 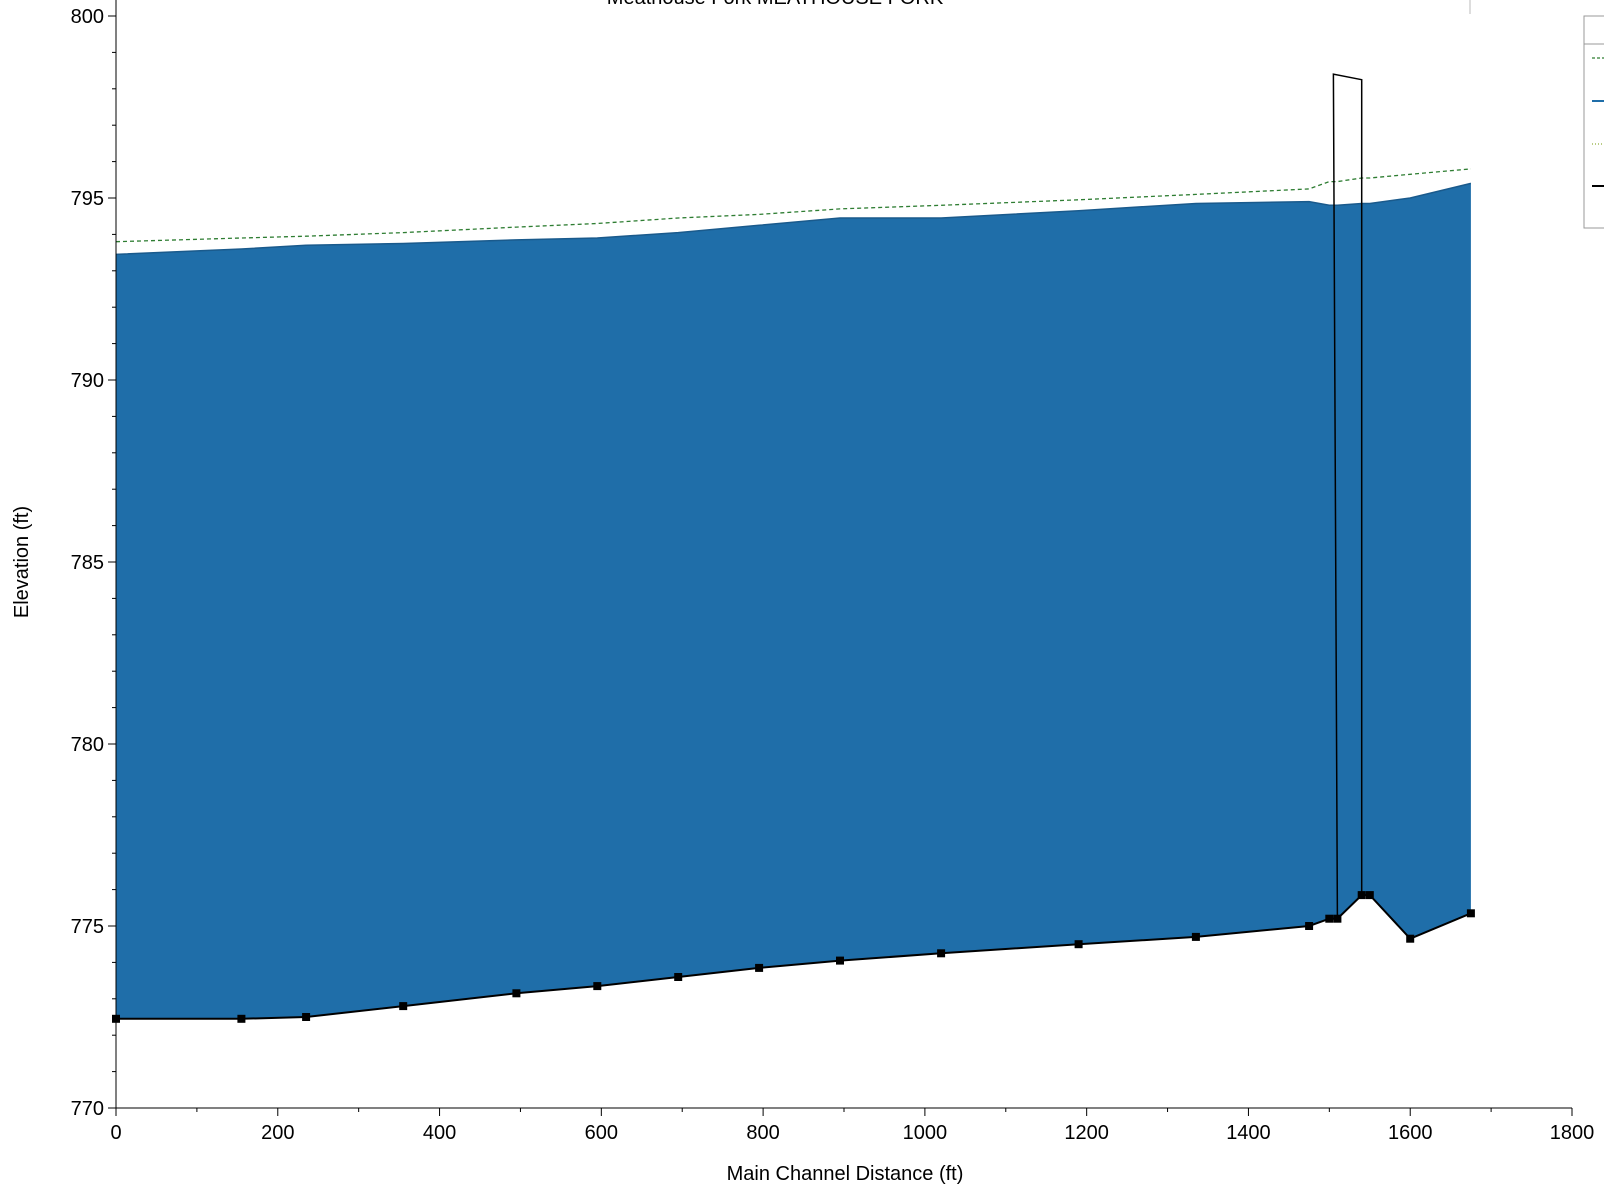 I want to click on x-tick-label: 1200, so click(x=1086, y=1133).